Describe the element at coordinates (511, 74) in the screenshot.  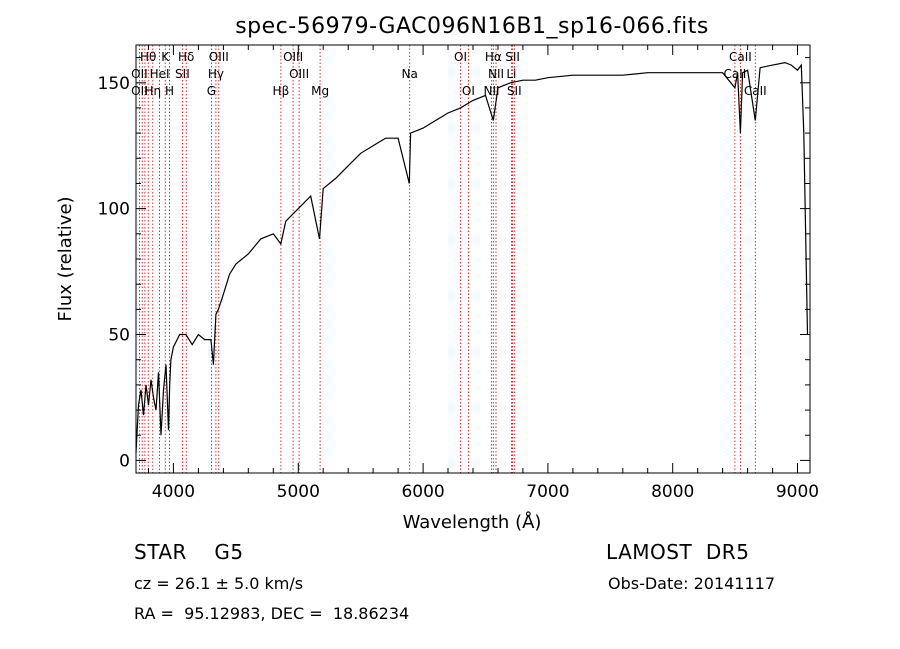
I see `spectral-line-label: Li` at that location.